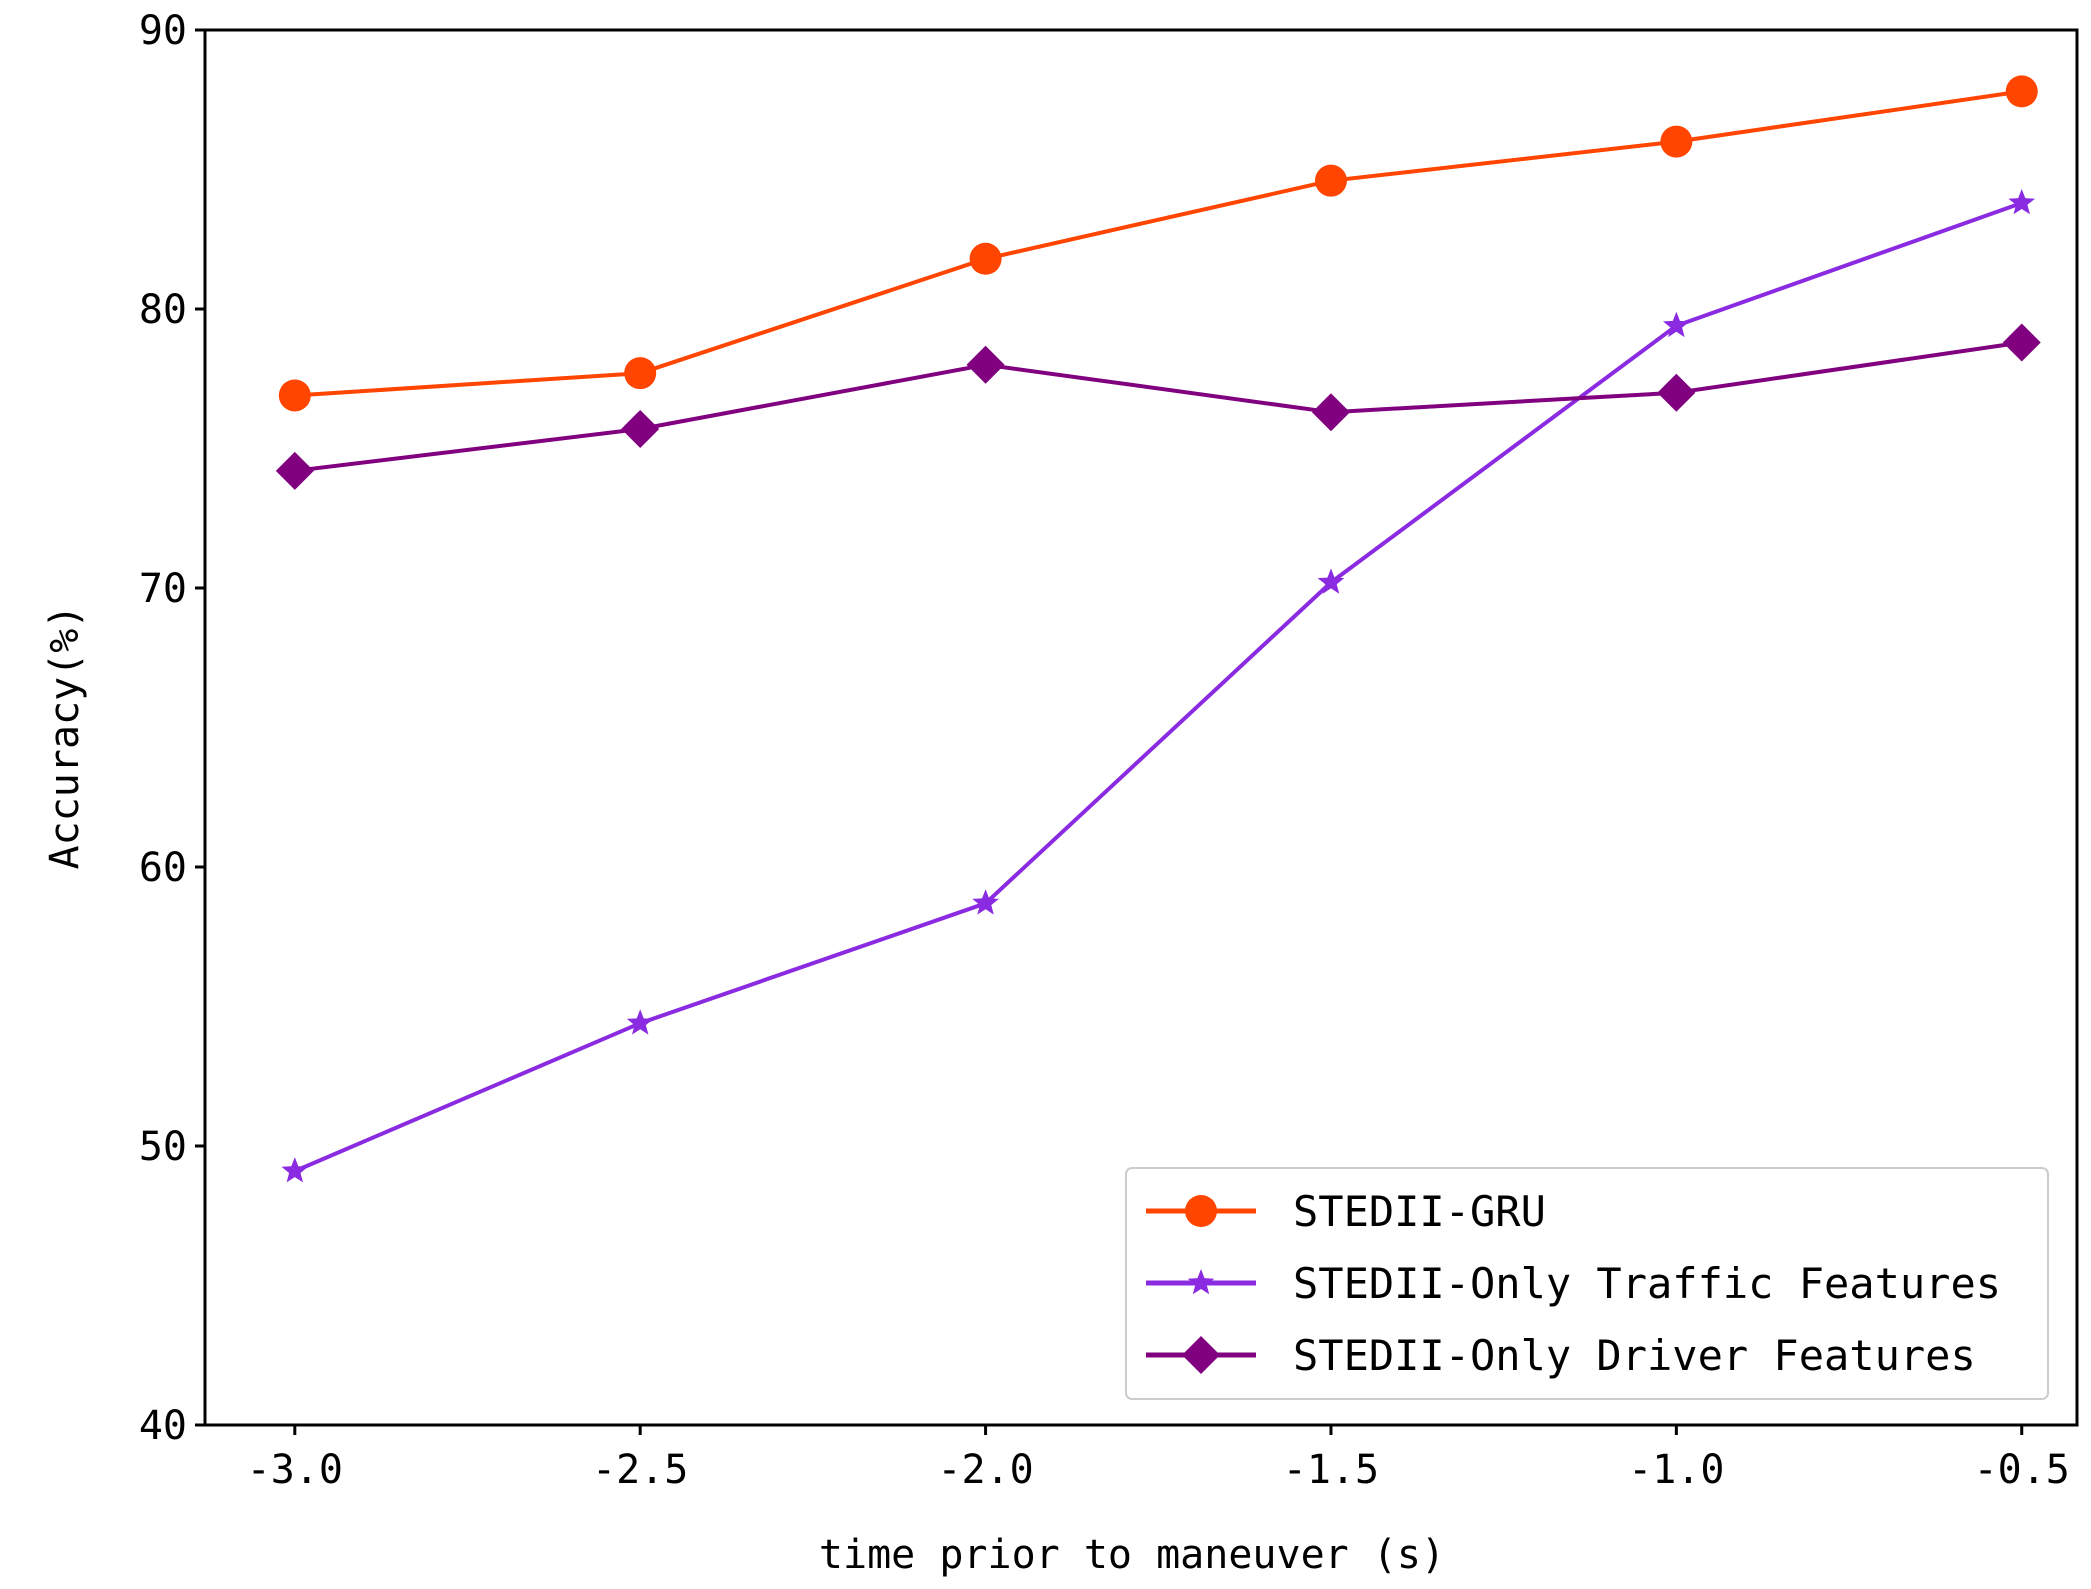 This screenshot has height=1589, width=2091. What do you see at coordinates (1676, 1470) in the screenshot?
I see `x-tick-label-4: -1.0` at bounding box center [1676, 1470].